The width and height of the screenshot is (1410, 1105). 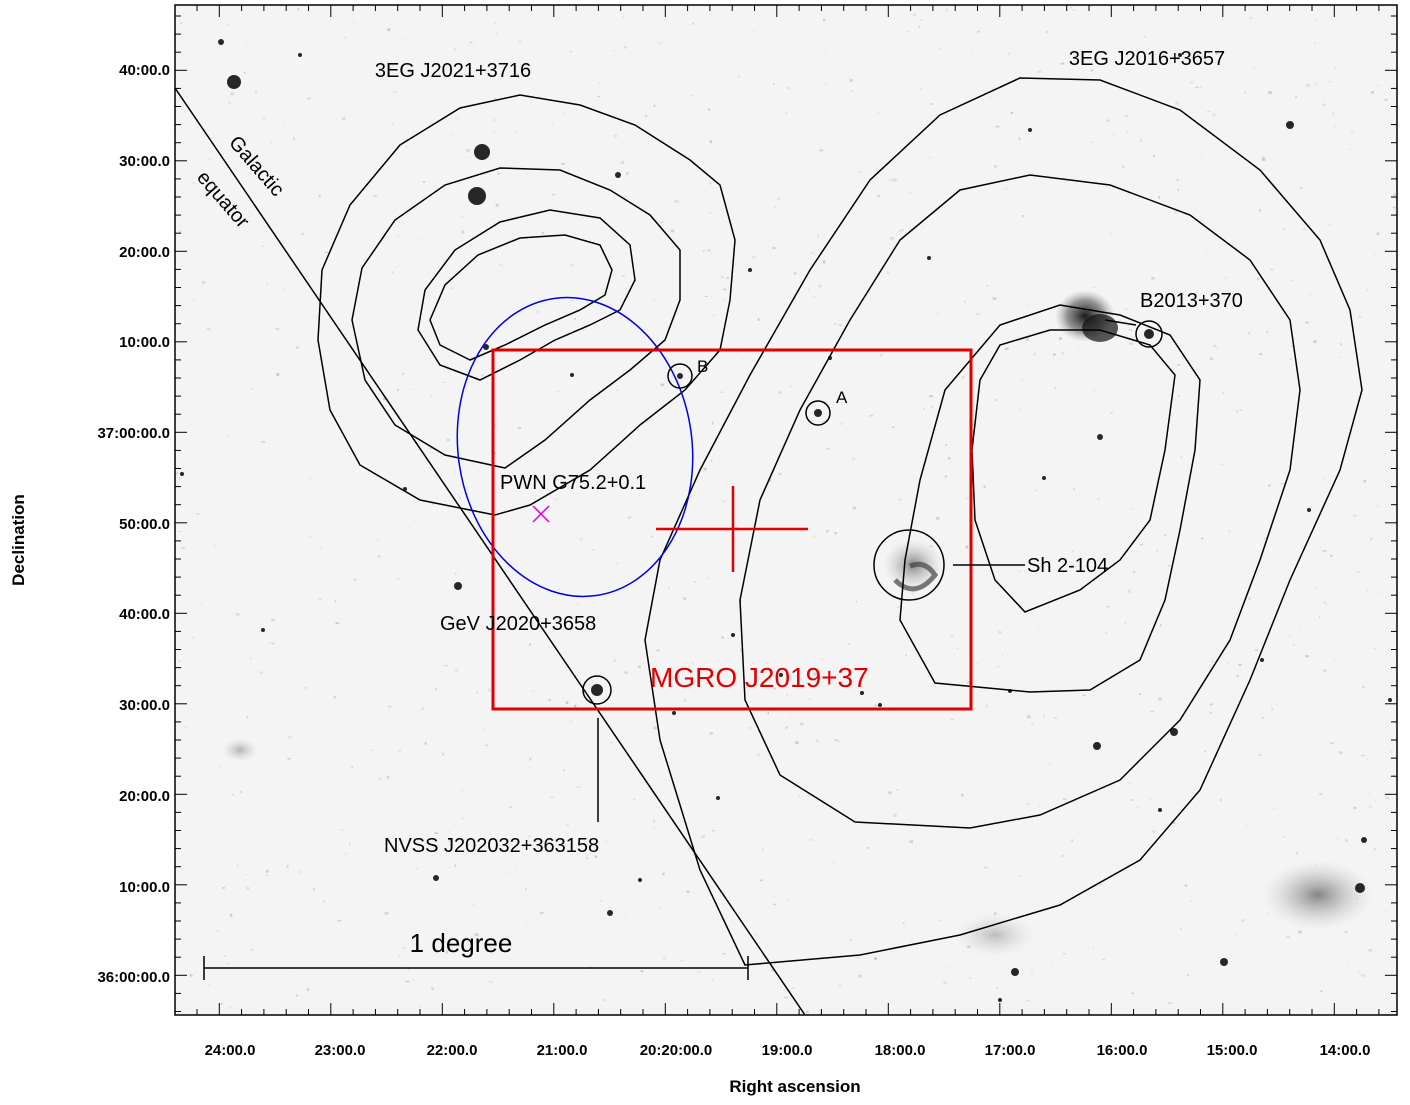 I want to click on gev-label: GeV J2020+3658, so click(x=518, y=624).